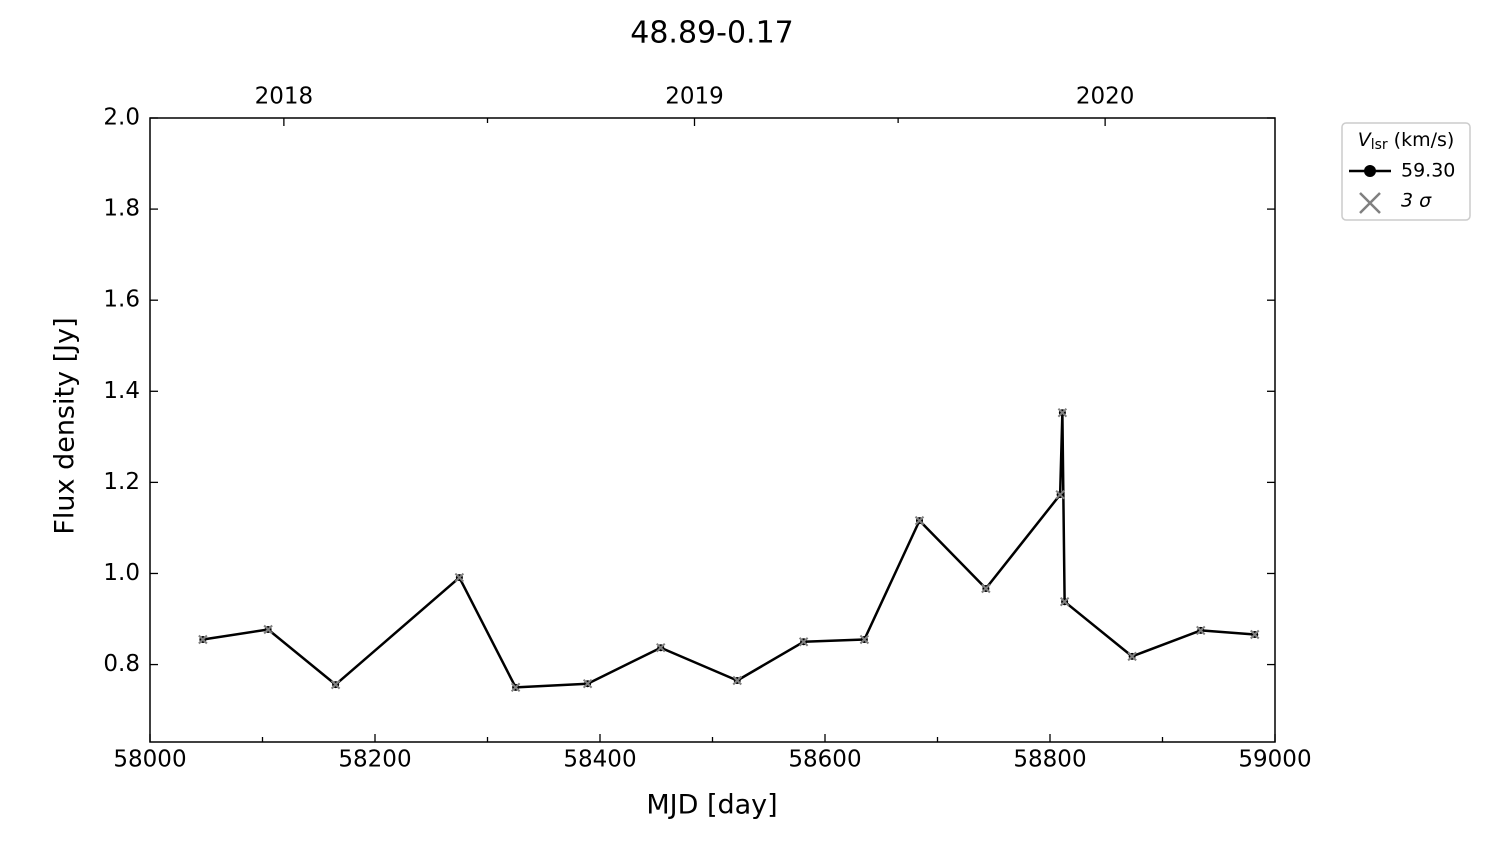  Describe the element at coordinates (121, 482) in the screenshot. I see `y-tick-label: 1.2` at that location.